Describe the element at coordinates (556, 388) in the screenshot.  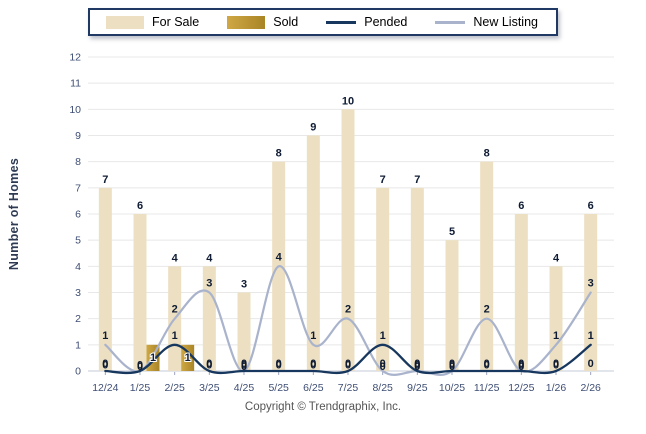
I see `x-tick-label-1/26: 1/26` at that location.